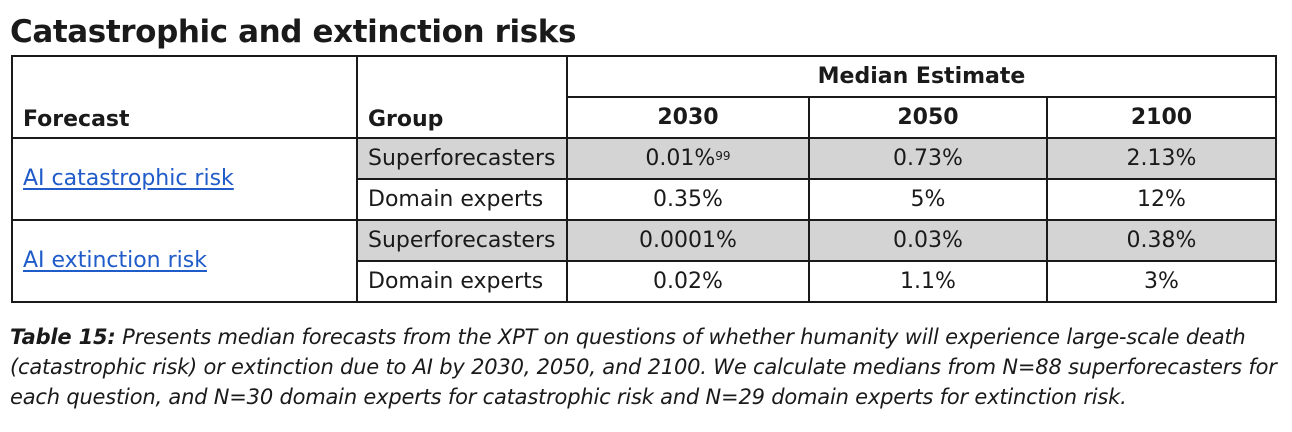 The width and height of the screenshot is (1292, 432). I want to click on value-cell-2100: 3%, so click(1161, 281).